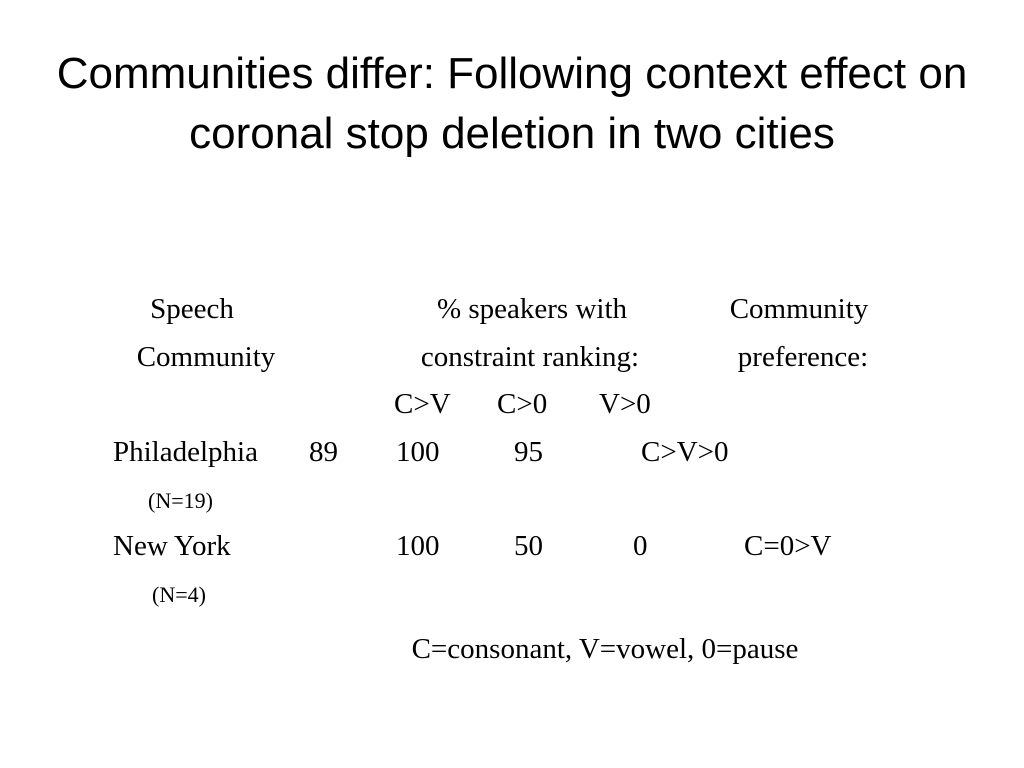  What do you see at coordinates (206, 357) in the screenshot?
I see `header-speech-community-2: Community` at bounding box center [206, 357].